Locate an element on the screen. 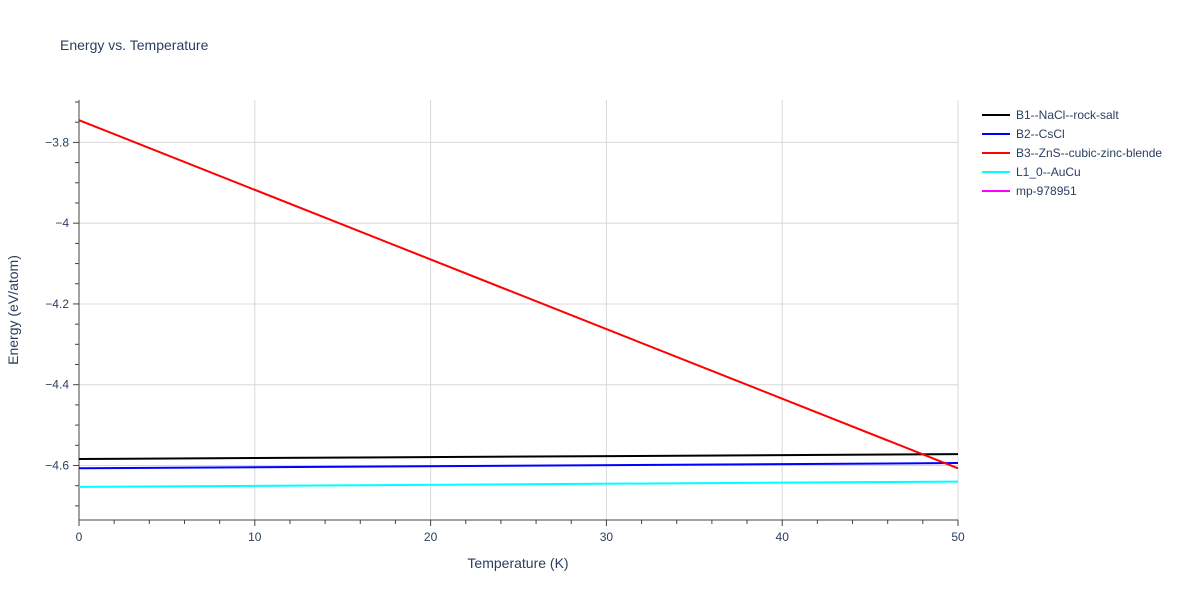 The image size is (1200, 600). x-tick-label: 40 is located at coordinates (783, 537).